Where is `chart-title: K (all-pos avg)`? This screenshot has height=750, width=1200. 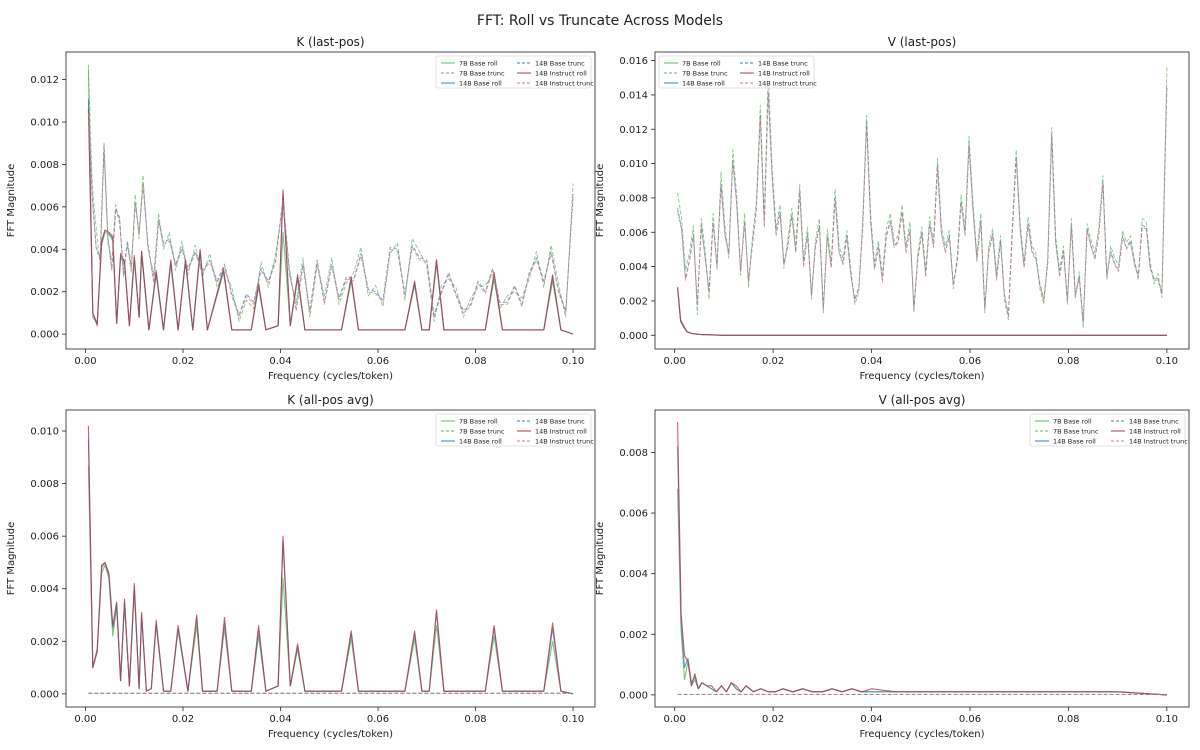
chart-title: K (all-pos avg) is located at coordinates (330, 400).